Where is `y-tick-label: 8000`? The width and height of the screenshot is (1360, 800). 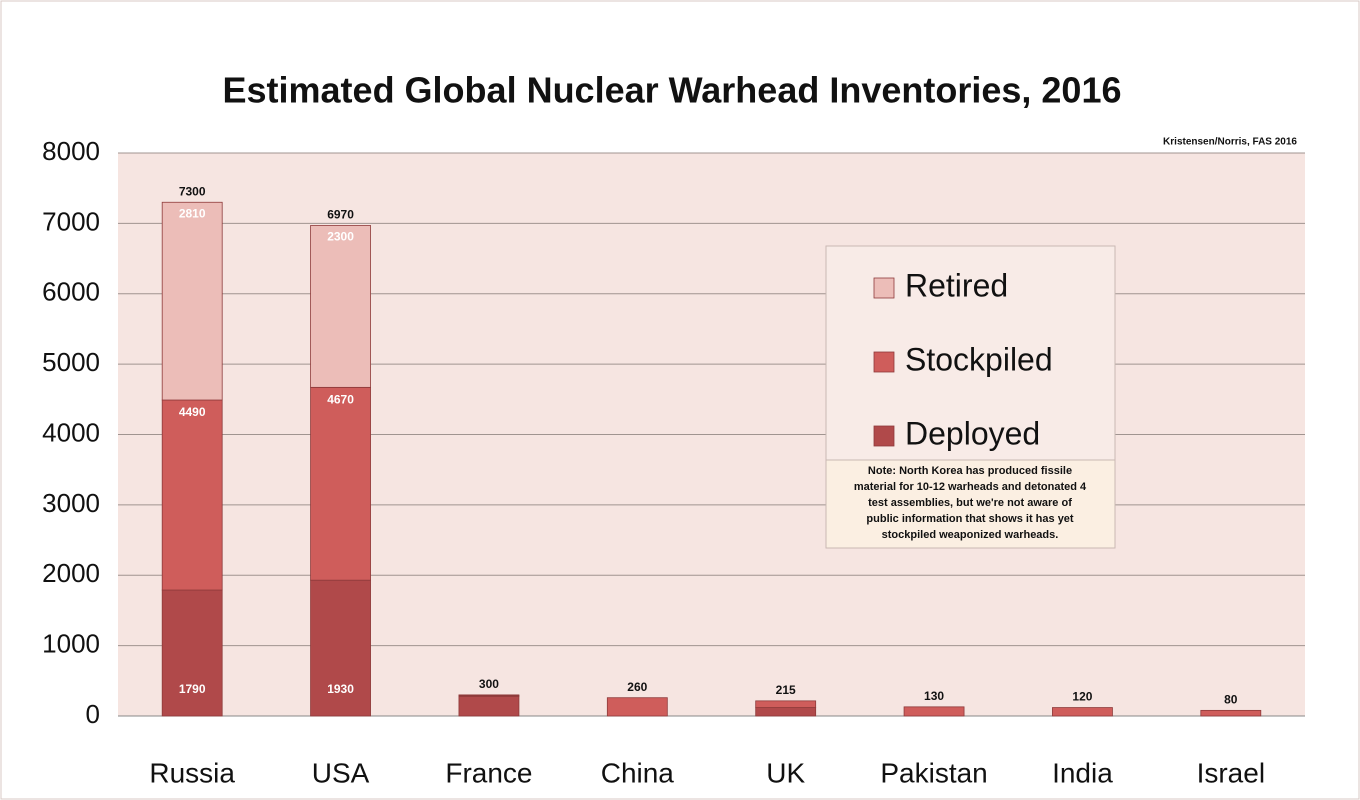 y-tick-label: 8000 is located at coordinates (71, 151).